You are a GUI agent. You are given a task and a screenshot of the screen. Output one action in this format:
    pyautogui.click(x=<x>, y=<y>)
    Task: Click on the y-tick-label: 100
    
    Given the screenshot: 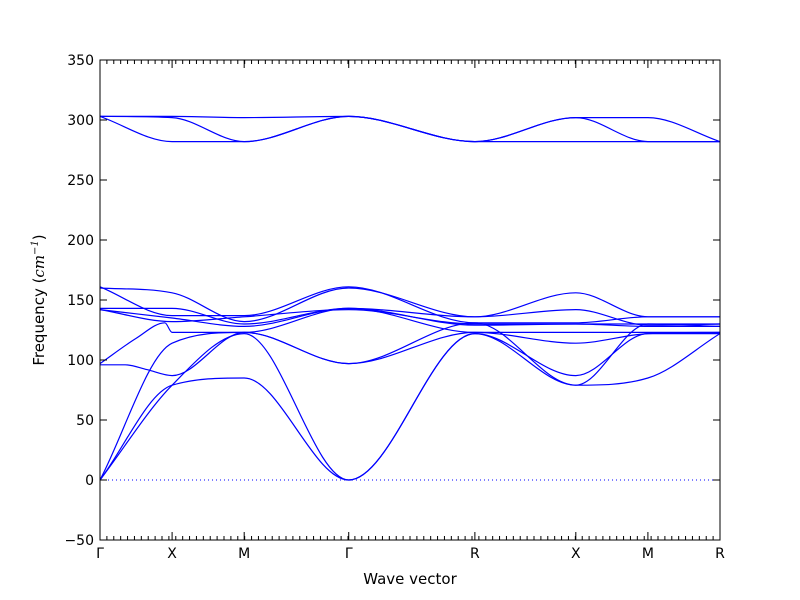 What is the action you would take?
    pyautogui.click(x=80, y=361)
    